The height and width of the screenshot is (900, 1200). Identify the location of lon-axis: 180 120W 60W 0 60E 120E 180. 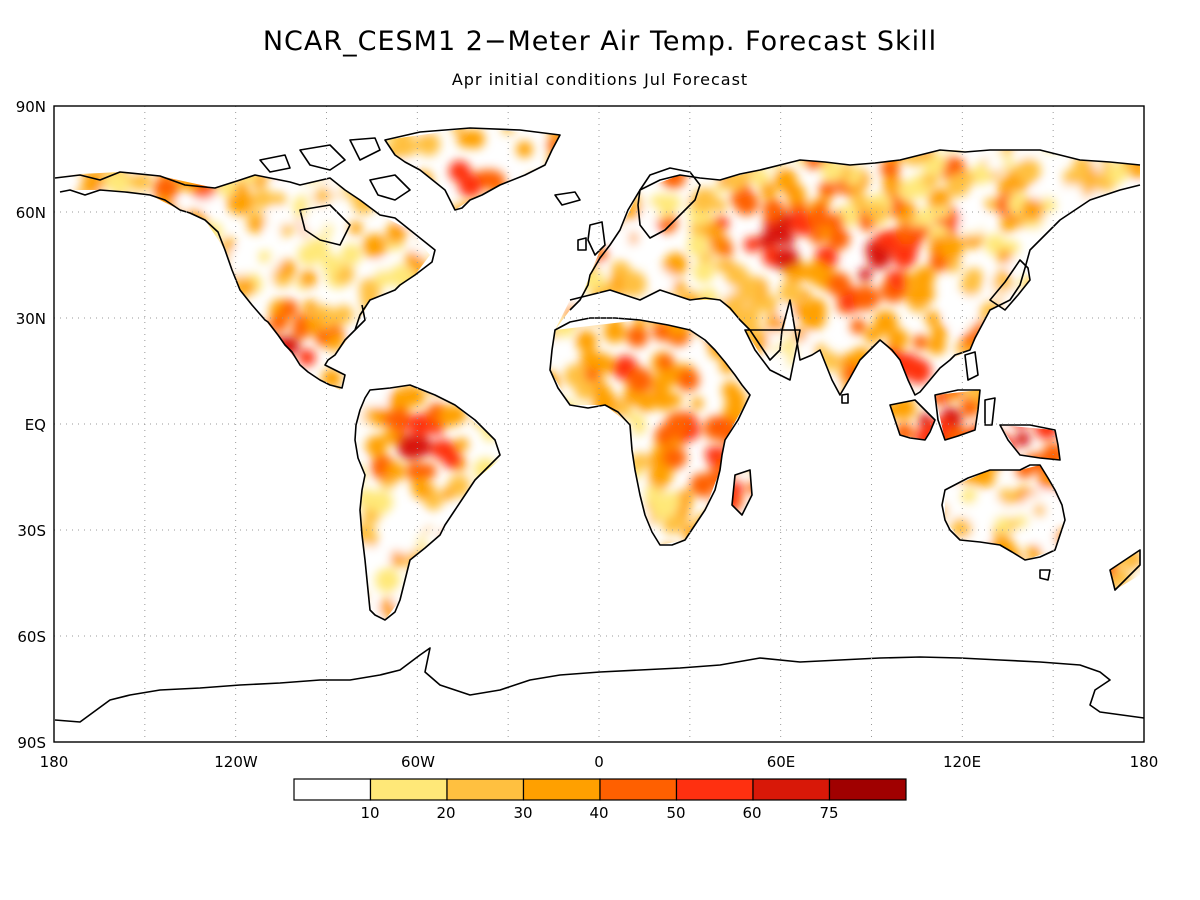
(599, 762).